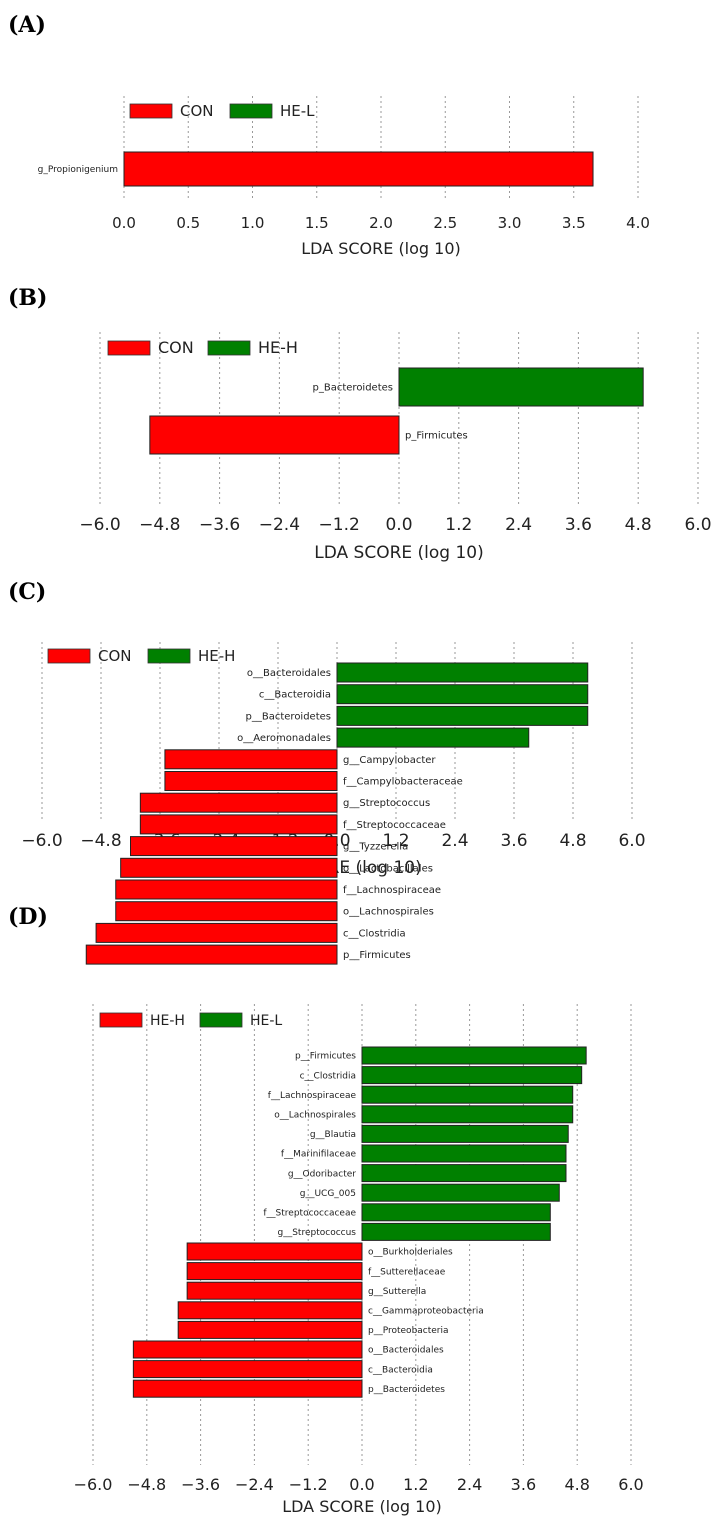 The image size is (713, 1528). What do you see at coordinates (445, 223) in the screenshot?
I see `x-tick-label: 2.5` at bounding box center [445, 223].